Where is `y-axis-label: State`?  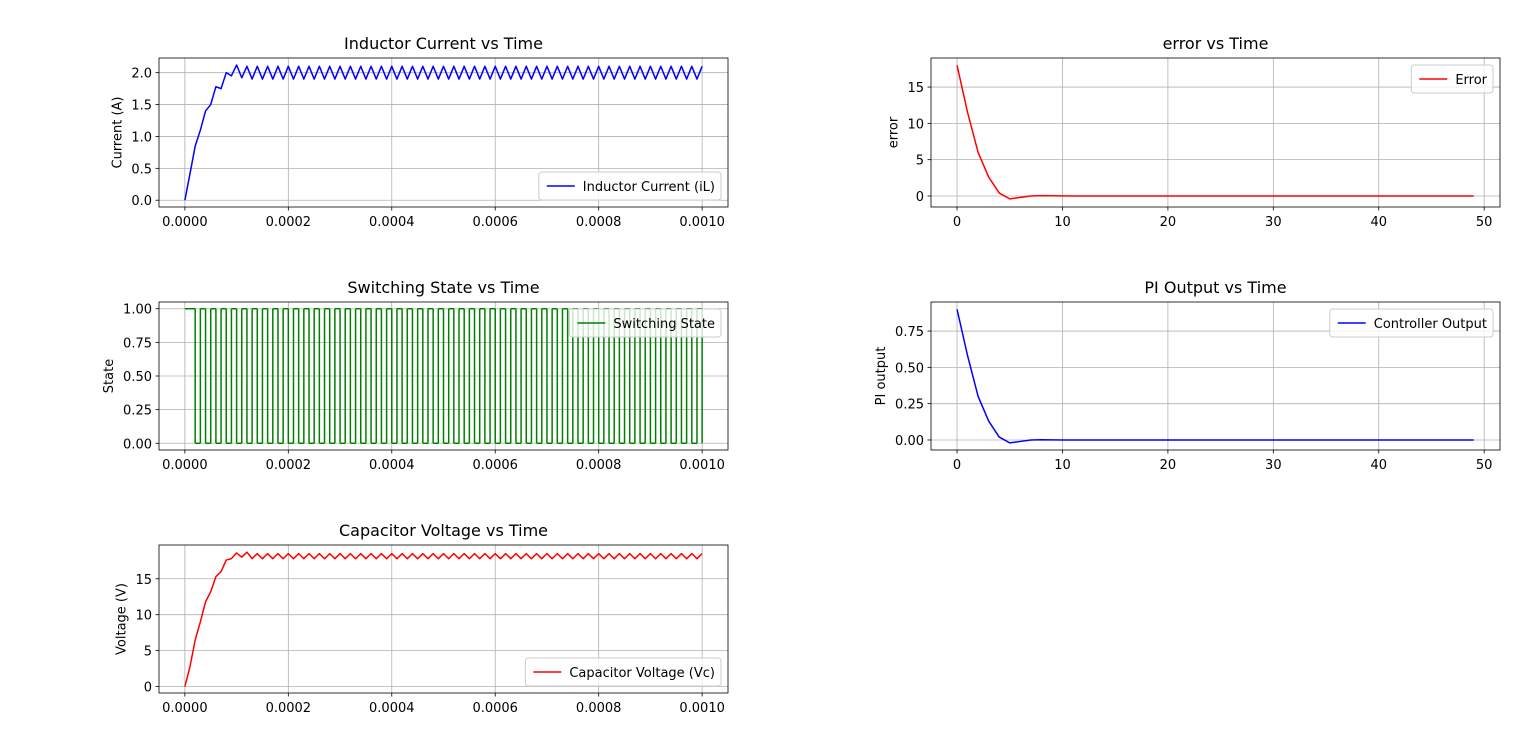
y-axis-label: State is located at coordinates (109, 376).